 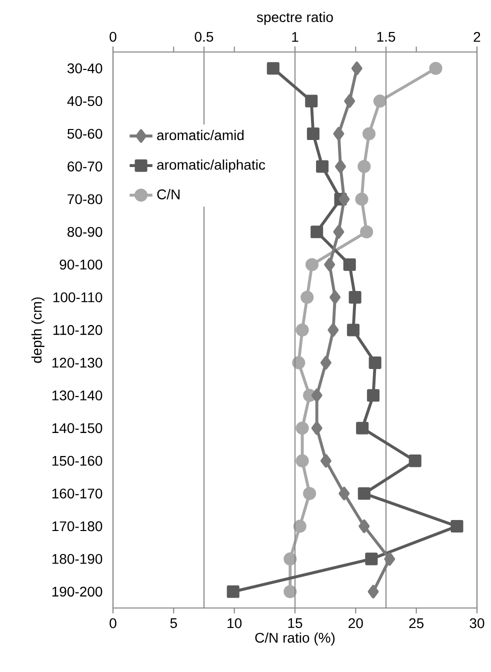 I want to click on y-tick-label: 30-40, so click(x=84, y=68).